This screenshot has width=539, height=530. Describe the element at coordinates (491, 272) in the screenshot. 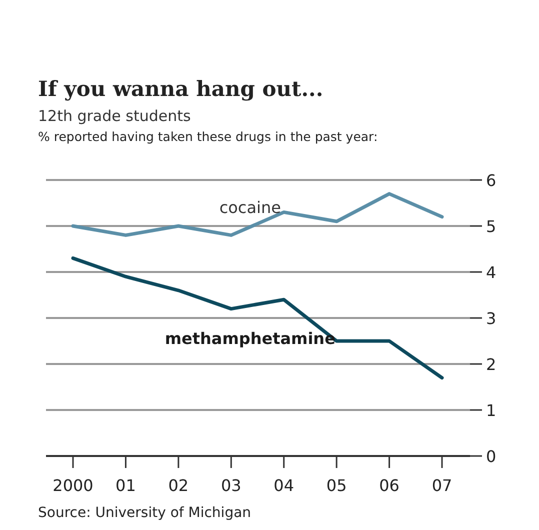

I see `y-tick-label: 4` at that location.